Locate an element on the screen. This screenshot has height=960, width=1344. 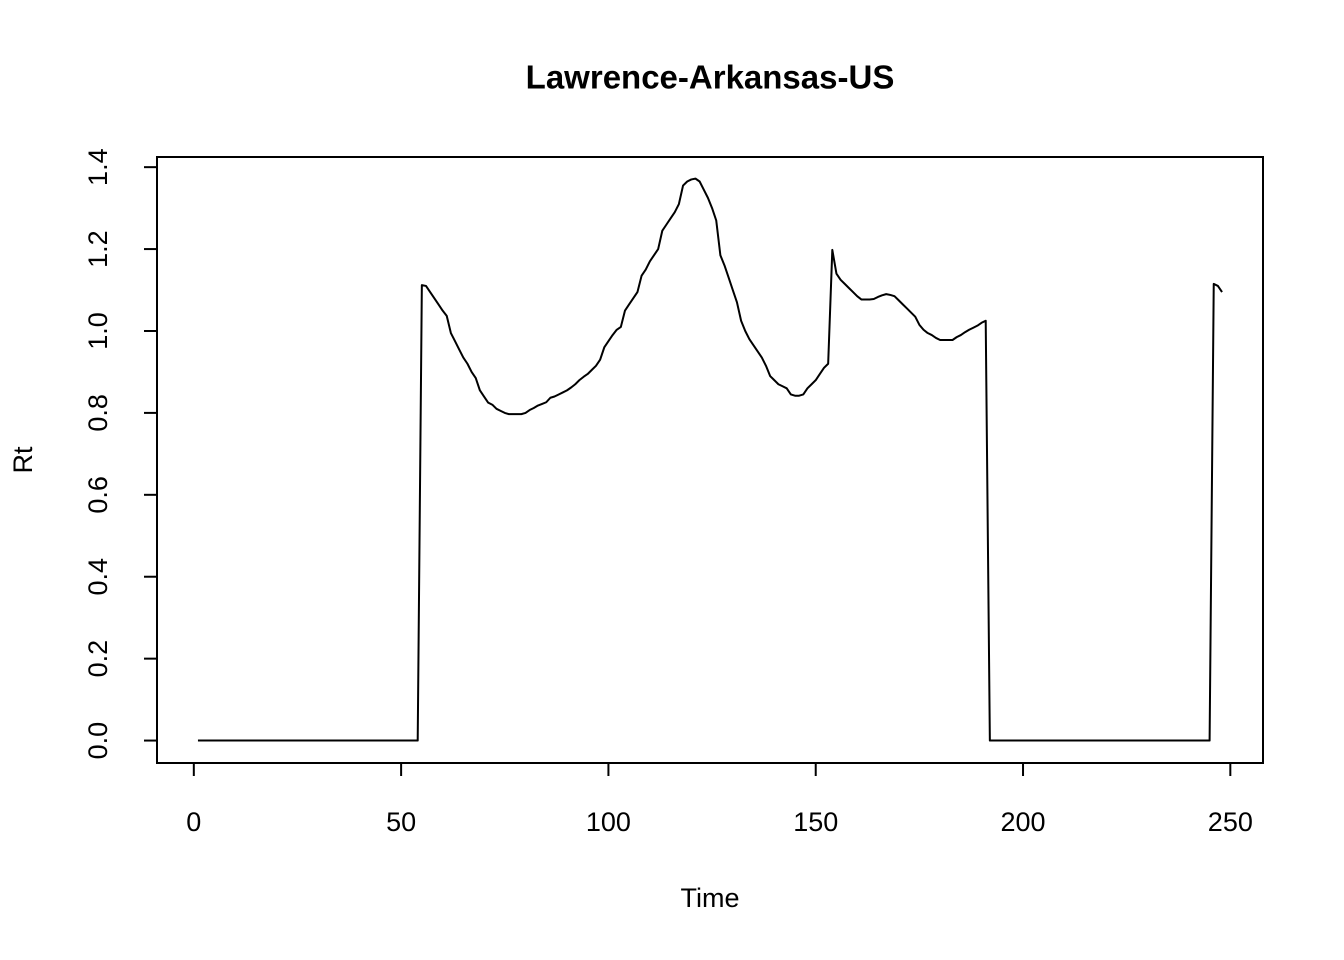
x-tick-label: 250 is located at coordinates (1230, 822).